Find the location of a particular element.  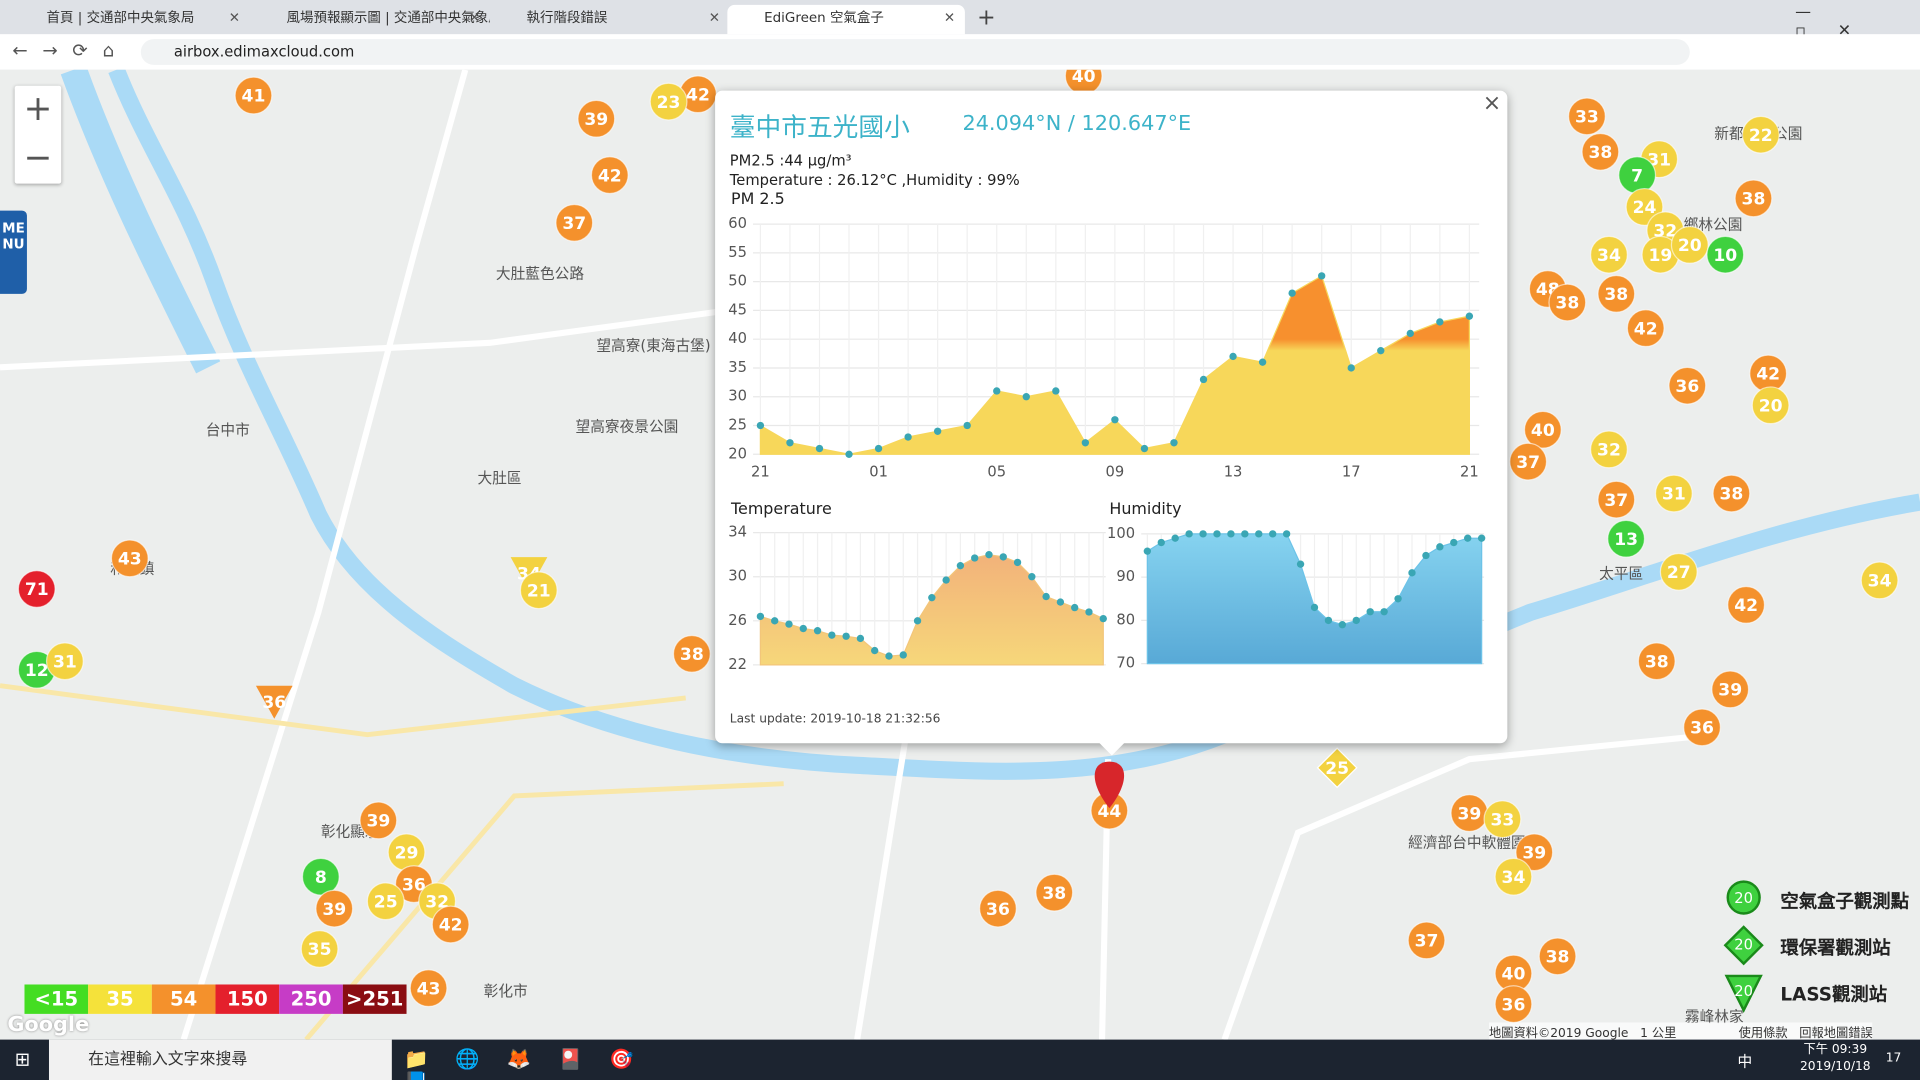

date: 2019/10/18 is located at coordinates (1835, 1067).